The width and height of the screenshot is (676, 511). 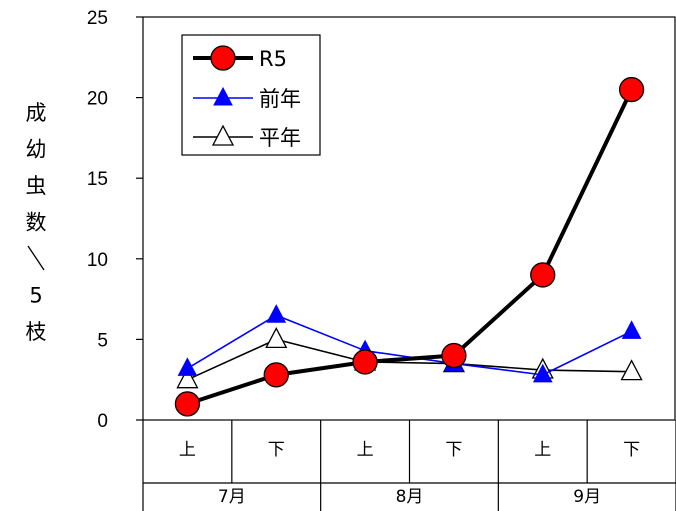 I want to click on y-axis-label-char: 数, so click(x=36, y=223).